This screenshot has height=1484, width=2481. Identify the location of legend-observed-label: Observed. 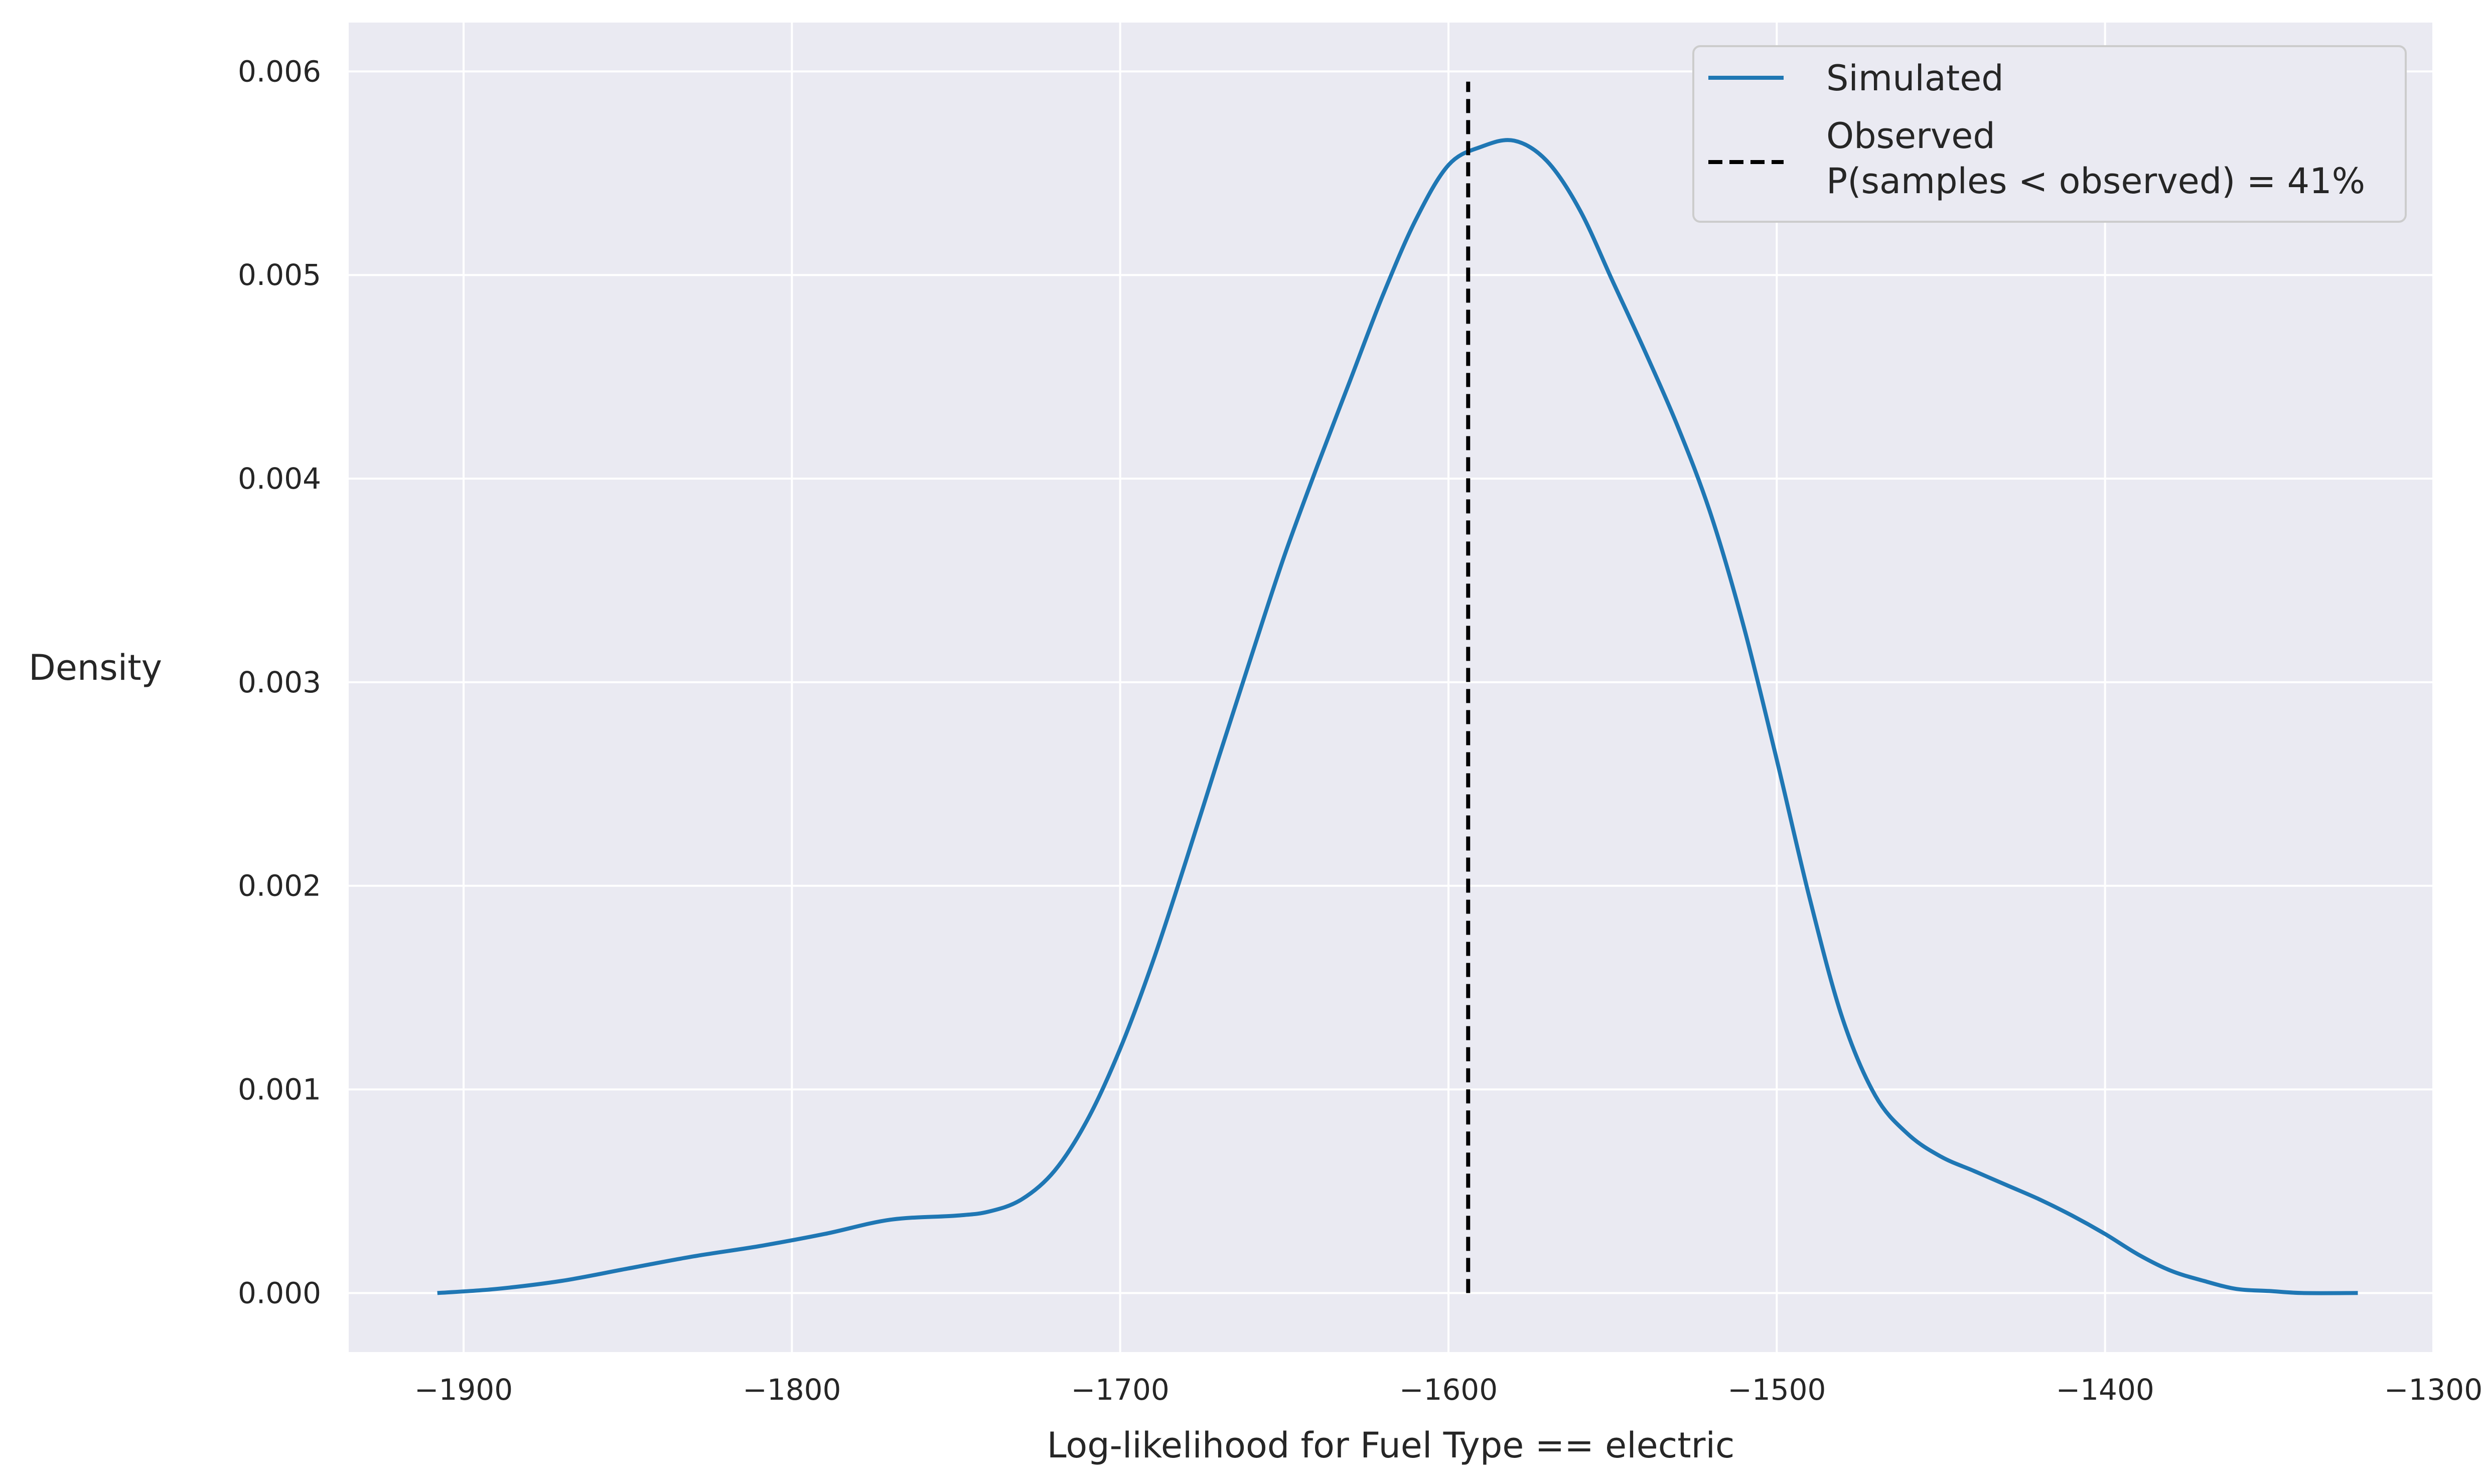
(1911, 136).